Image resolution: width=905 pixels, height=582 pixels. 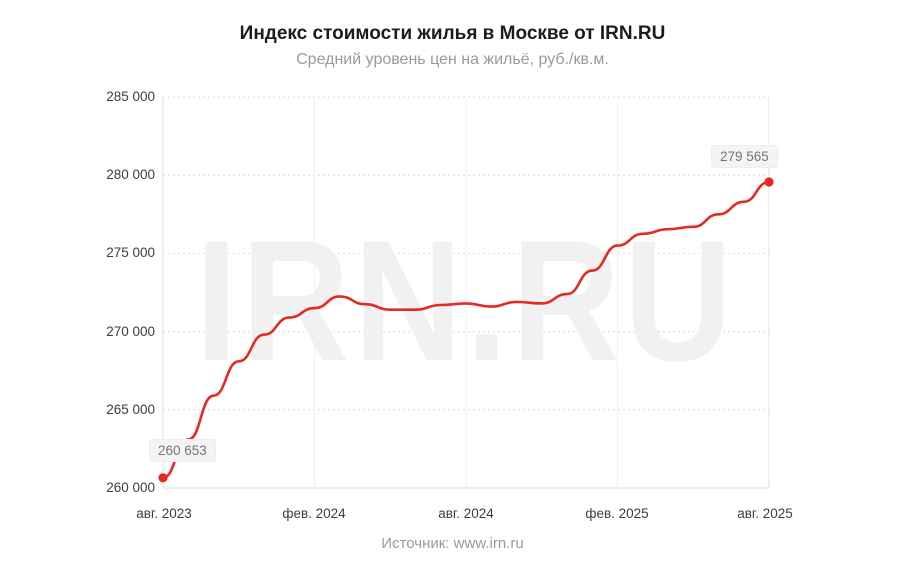 I want to click on chart-subtitle: Средний уровень цен на жильё, руб./кв.м., so click(x=452, y=59).